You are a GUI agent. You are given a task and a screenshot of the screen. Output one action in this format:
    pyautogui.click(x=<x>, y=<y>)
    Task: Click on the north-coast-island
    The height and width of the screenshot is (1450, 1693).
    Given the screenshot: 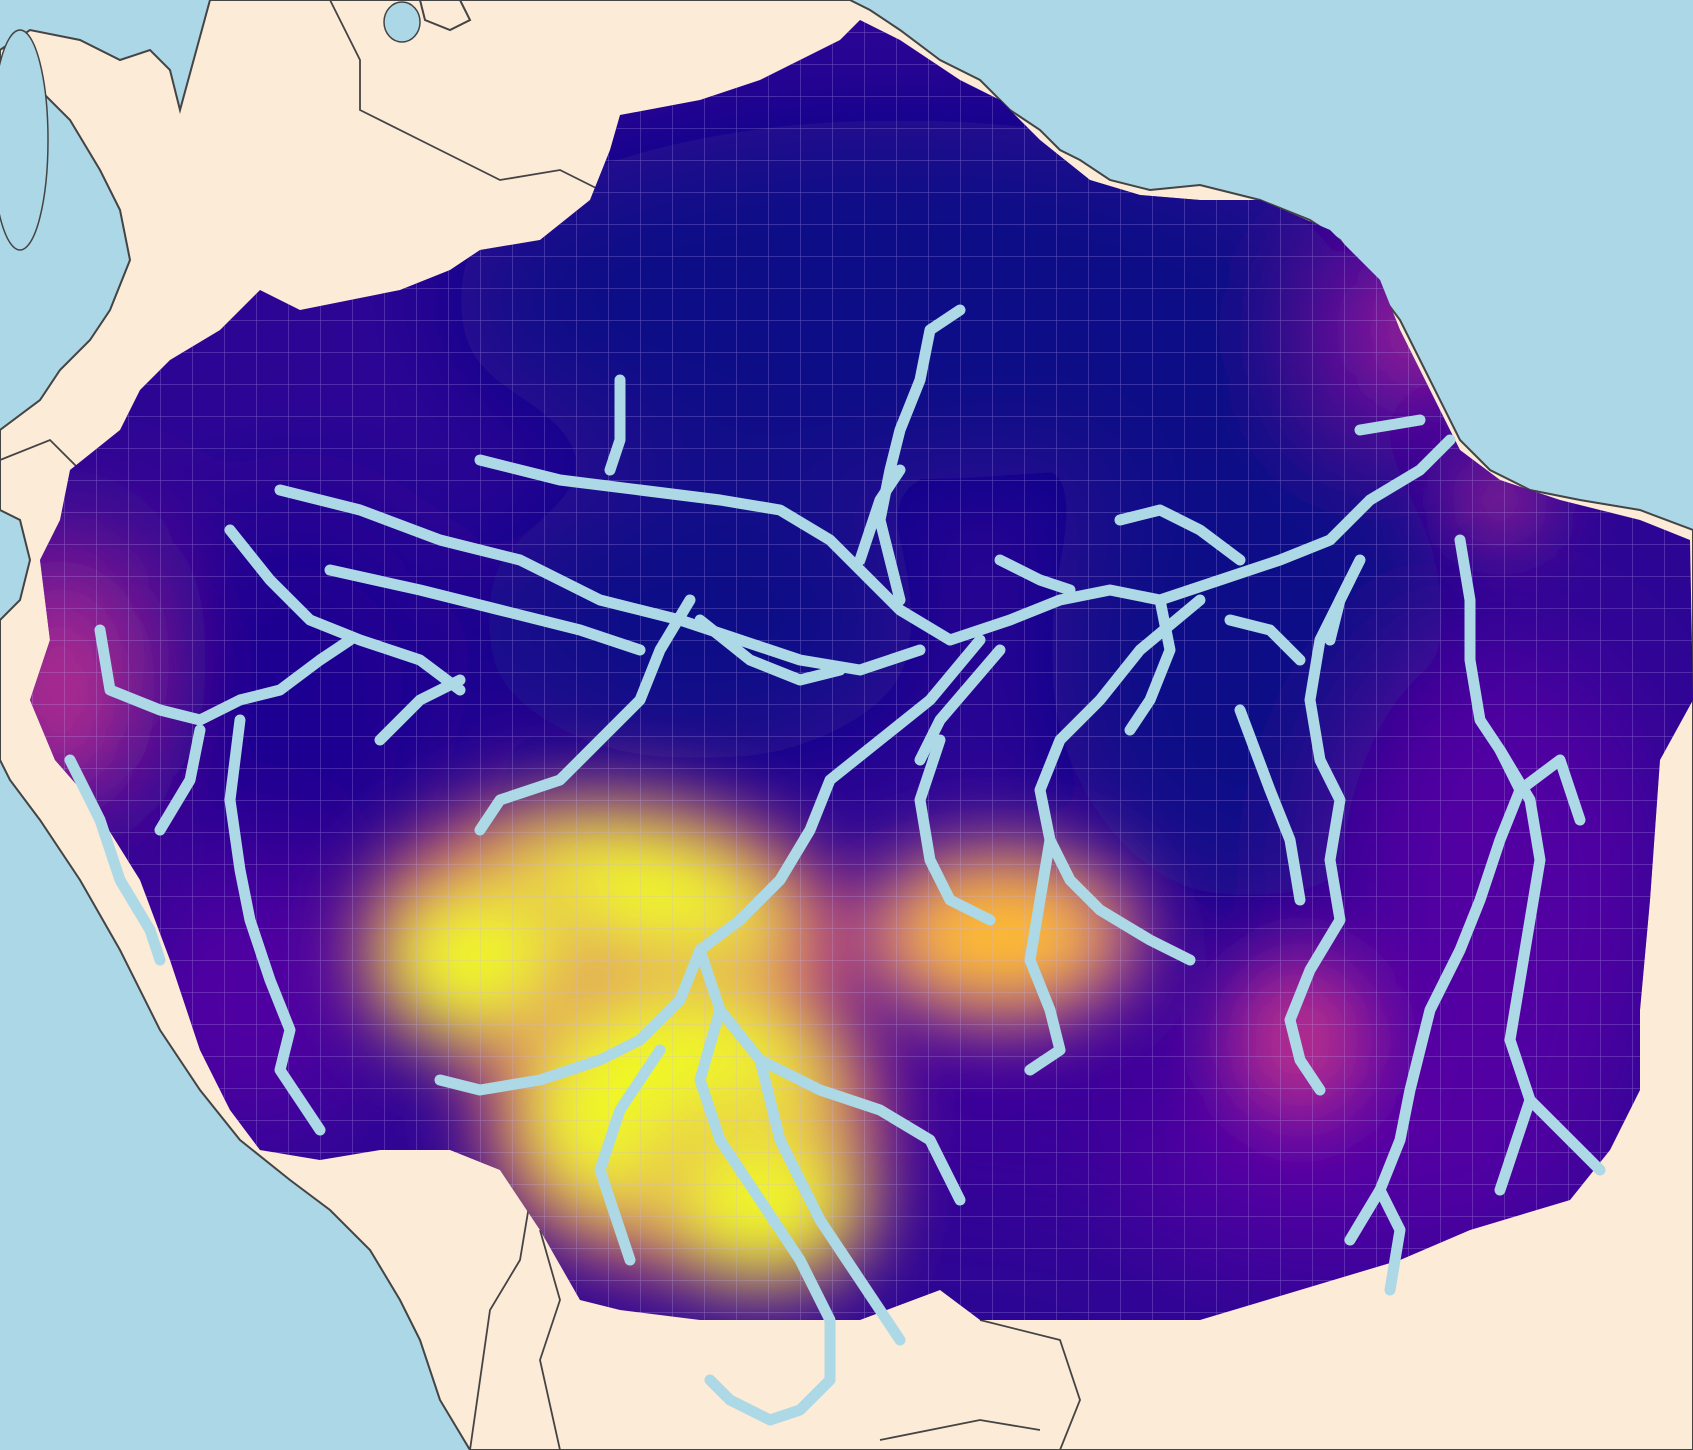 What is the action you would take?
    pyautogui.click(x=445, y=16)
    